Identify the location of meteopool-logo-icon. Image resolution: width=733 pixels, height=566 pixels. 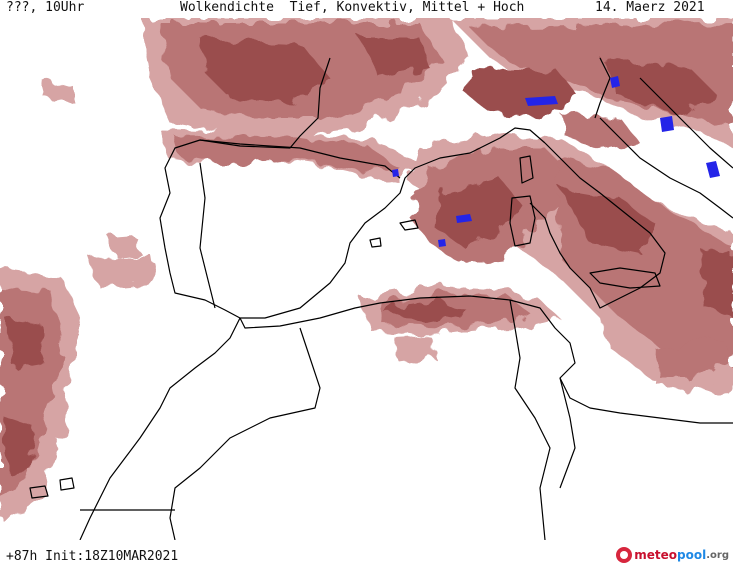
(624, 555).